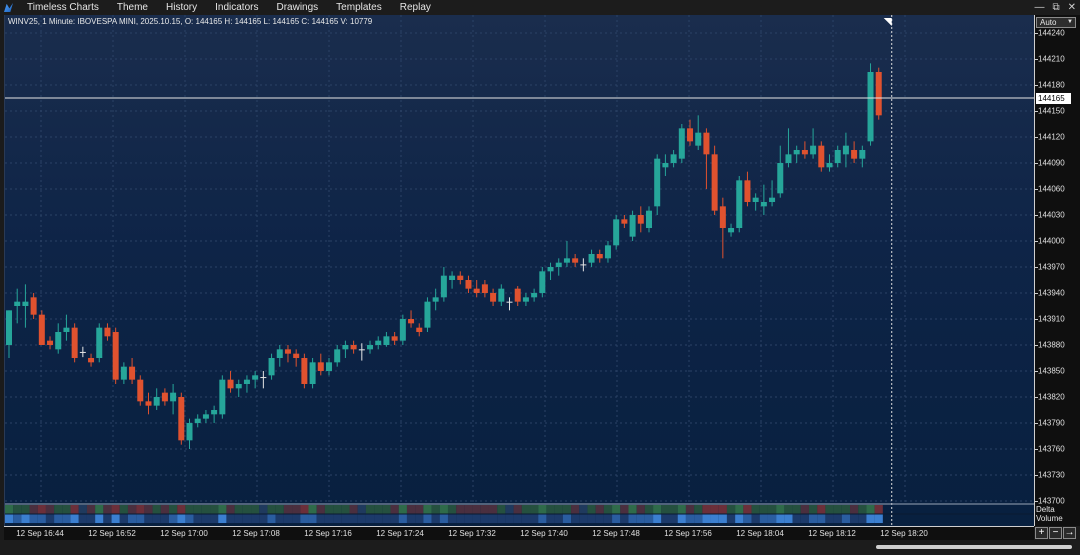 This screenshot has height=555, width=1080. What do you see at coordinates (887, 22) in the screenshot?
I see `current-bar-marker-icon` at bounding box center [887, 22].